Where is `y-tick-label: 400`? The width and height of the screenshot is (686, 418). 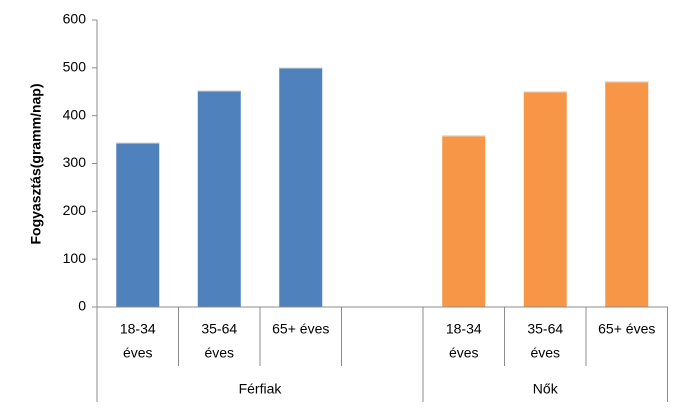
y-tick-label: 400 is located at coordinates (75, 114).